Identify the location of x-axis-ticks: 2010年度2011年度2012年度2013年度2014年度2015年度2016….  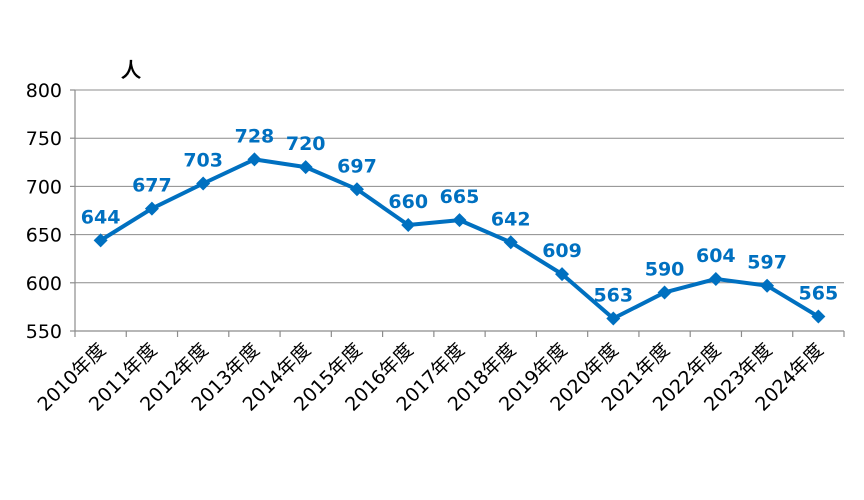
(431, 377).